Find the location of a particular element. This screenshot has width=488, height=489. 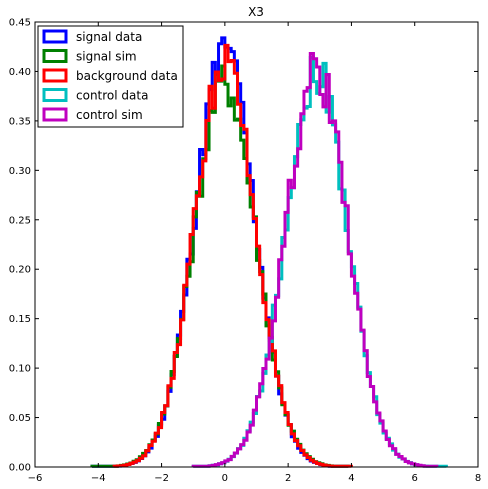

legend-label: background data is located at coordinates (127, 76).